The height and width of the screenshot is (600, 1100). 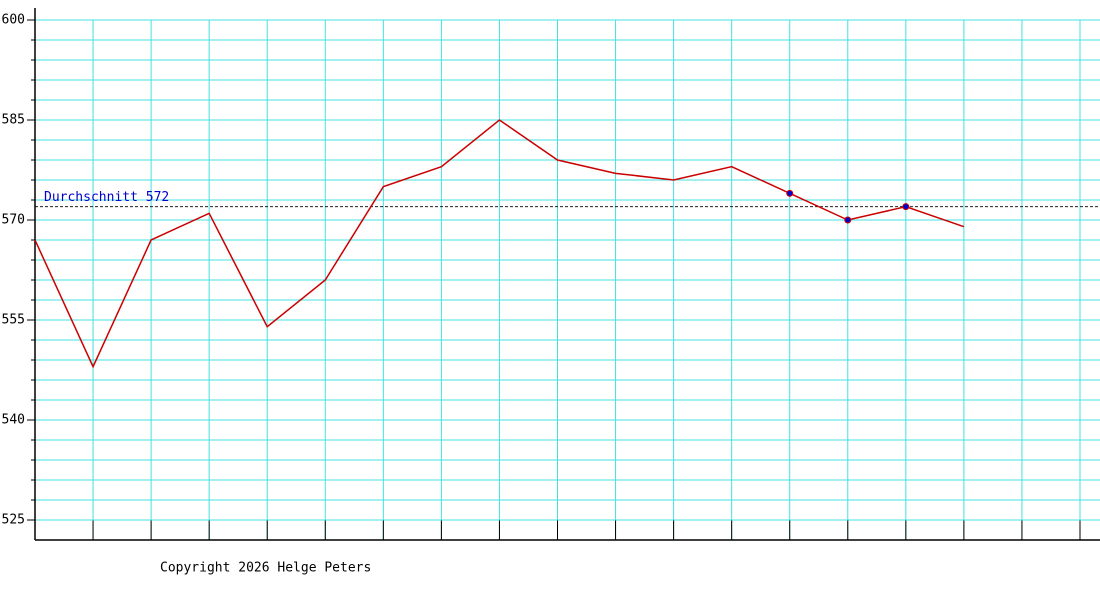 What do you see at coordinates (13, 520) in the screenshot?
I see `y-tick-label: 525` at bounding box center [13, 520].